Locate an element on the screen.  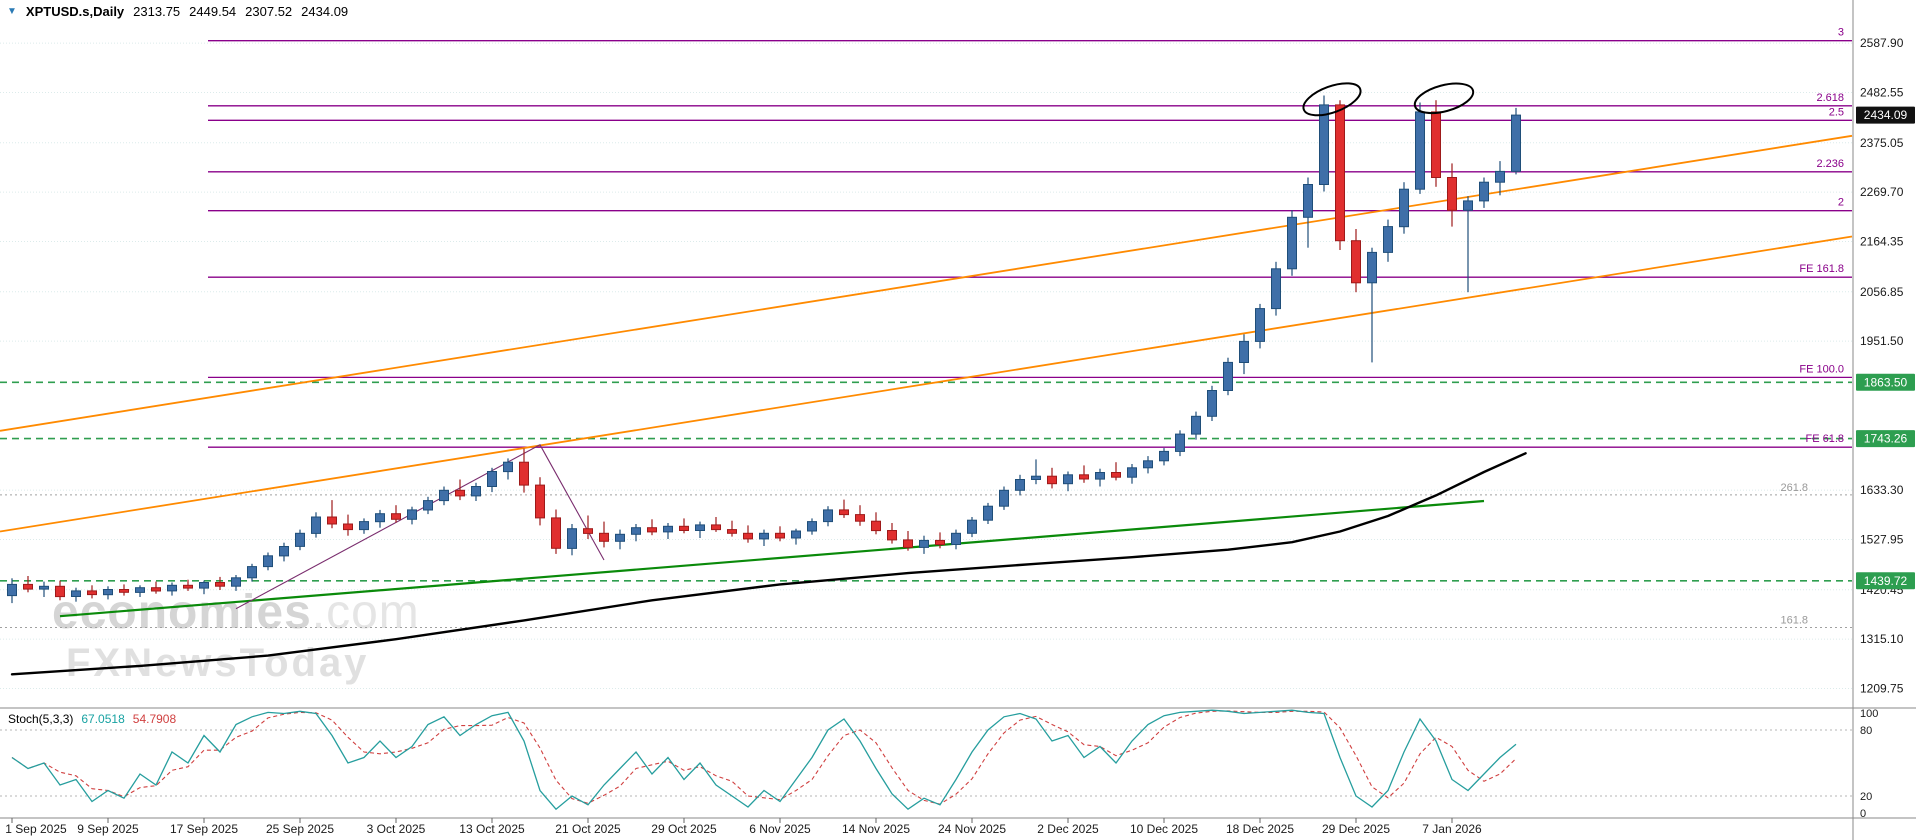
stoch-d-value: 54.7908 is located at coordinates (154, 719).